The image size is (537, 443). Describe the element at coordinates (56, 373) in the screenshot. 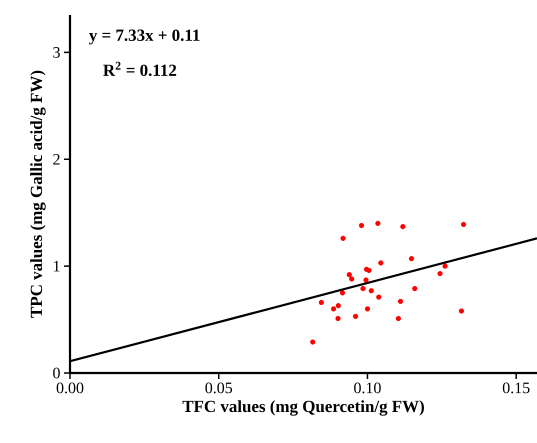

I see `y-tick-label: 0` at that location.